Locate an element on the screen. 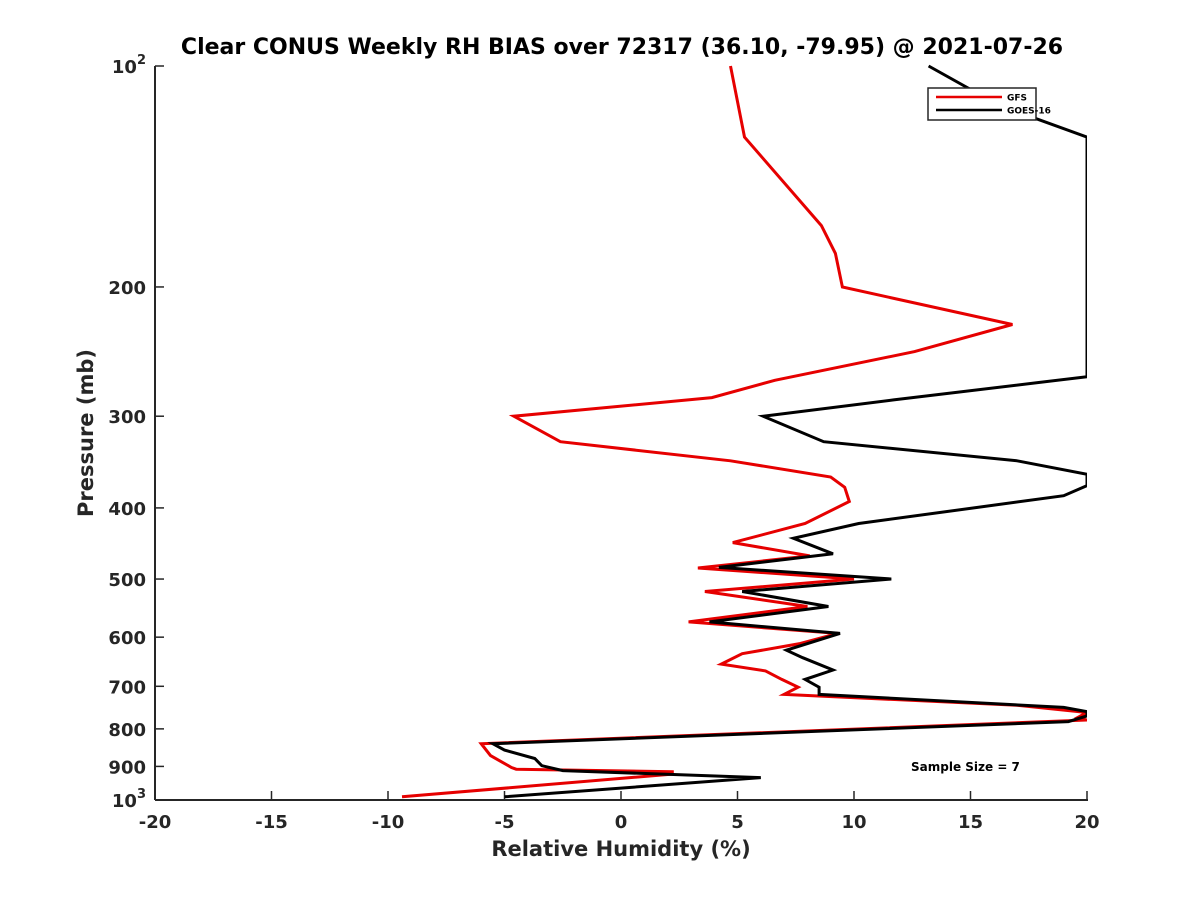 The width and height of the screenshot is (1200, 900). y-tick-label: 600 is located at coordinates (127, 638).